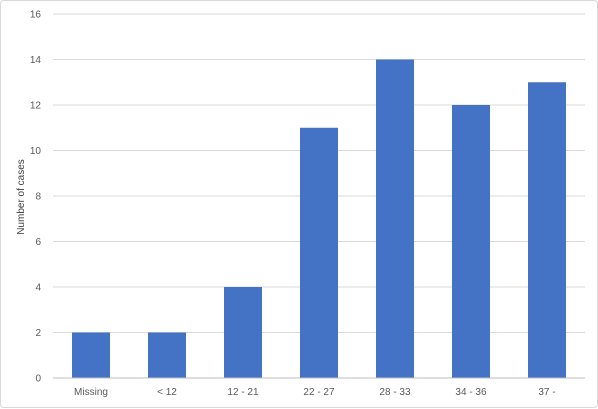 This screenshot has width=598, height=409. What do you see at coordinates (91, 392) in the screenshot?
I see `x-tick-label: Missing` at bounding box center [91, 392].